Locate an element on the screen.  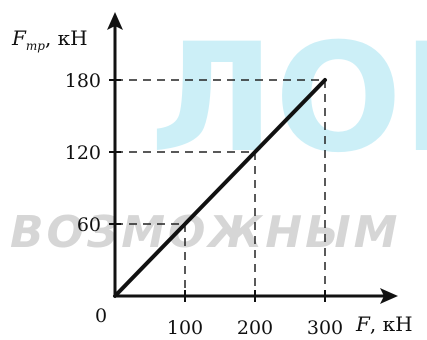
x-tick-label: 100 is located at coordinates (185, 328).